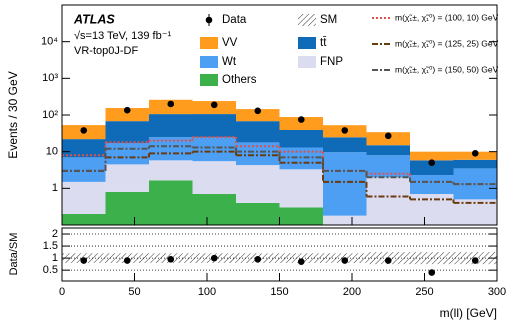 This screenshot has height=327, width=507. Describe the element at coordinates (239, 80) in the screenshot. I see `legend-label: Others` at that location.